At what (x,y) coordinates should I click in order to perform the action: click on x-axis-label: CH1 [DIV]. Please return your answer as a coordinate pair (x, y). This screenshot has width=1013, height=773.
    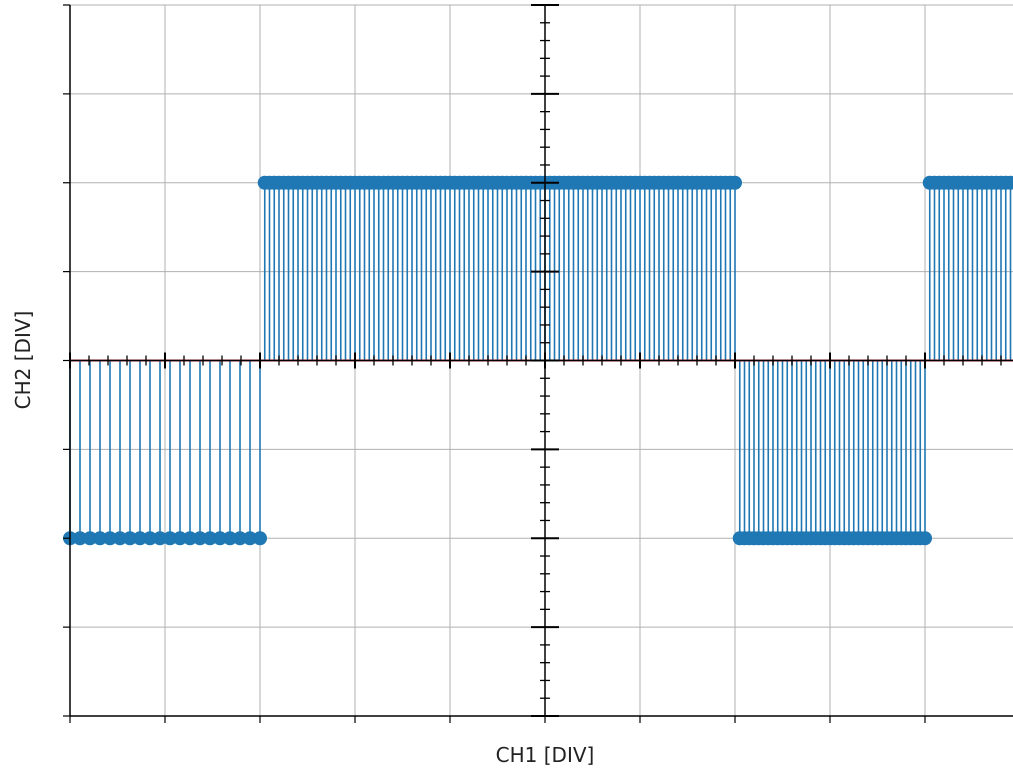
    Looking at the image, I should click on (545, 755).